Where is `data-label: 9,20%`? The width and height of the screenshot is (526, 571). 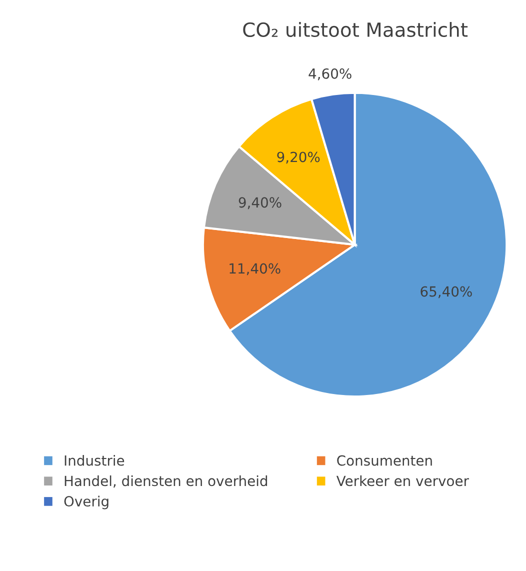 data-label: 9,20% is located at coordinates (298, 158).